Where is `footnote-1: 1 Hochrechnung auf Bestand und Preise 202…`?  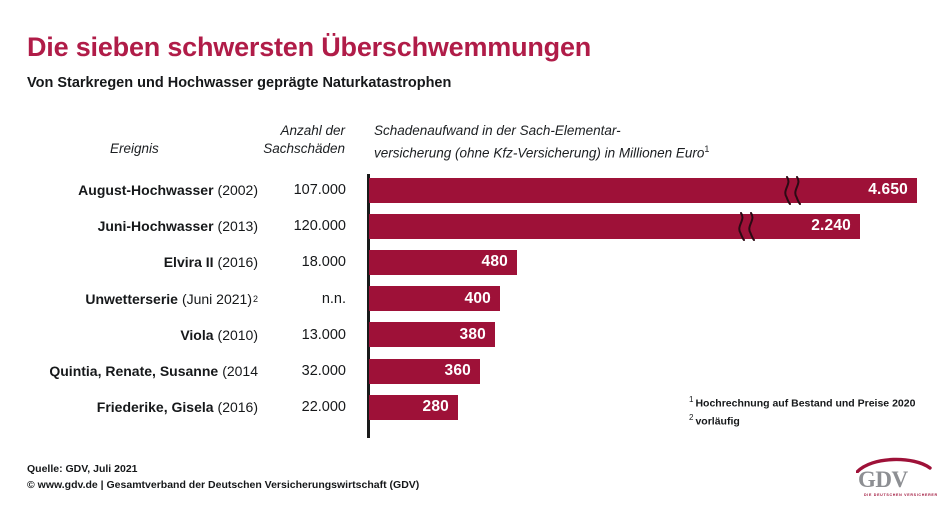
footnote-1: 1 Hochrechnung auf Bestand und Preise 202… is located at coordinates (802, 402).